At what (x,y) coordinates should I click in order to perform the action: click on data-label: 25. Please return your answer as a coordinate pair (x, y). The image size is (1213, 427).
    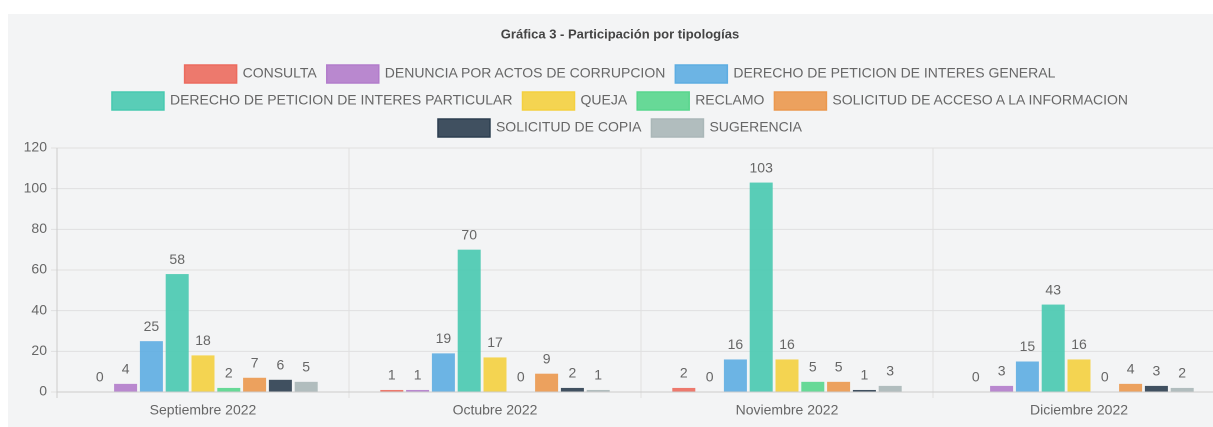
    Looking at the image, I should click on (152, 326).